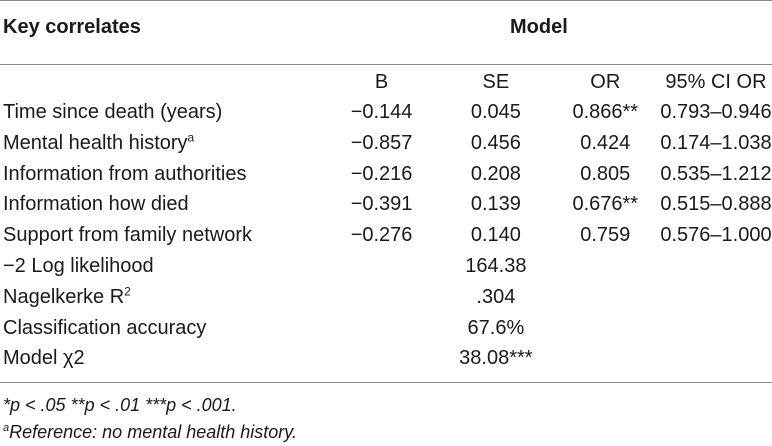 The width and height of the screenshot is (772, 446). I want to click on column-header-ci: 95% CI OR, so click(716, 82).